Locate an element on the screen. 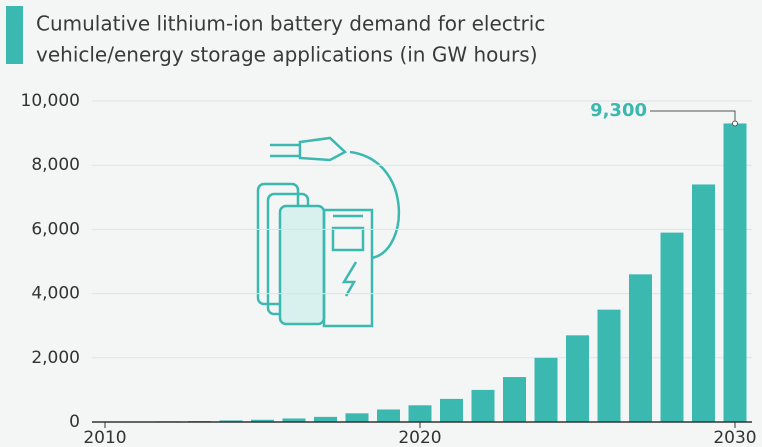  y-tick-label: 6,000 is located at coordinates (55, 229).